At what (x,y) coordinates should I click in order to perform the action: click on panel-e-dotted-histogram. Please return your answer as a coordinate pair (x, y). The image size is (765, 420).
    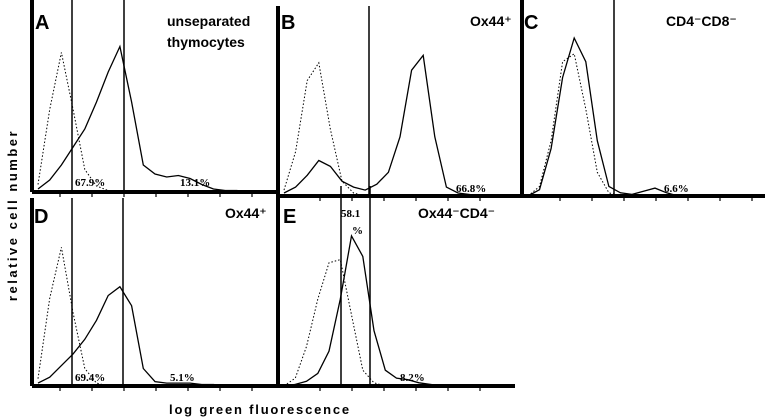
    Looking at the image, I should click on (396, 322).